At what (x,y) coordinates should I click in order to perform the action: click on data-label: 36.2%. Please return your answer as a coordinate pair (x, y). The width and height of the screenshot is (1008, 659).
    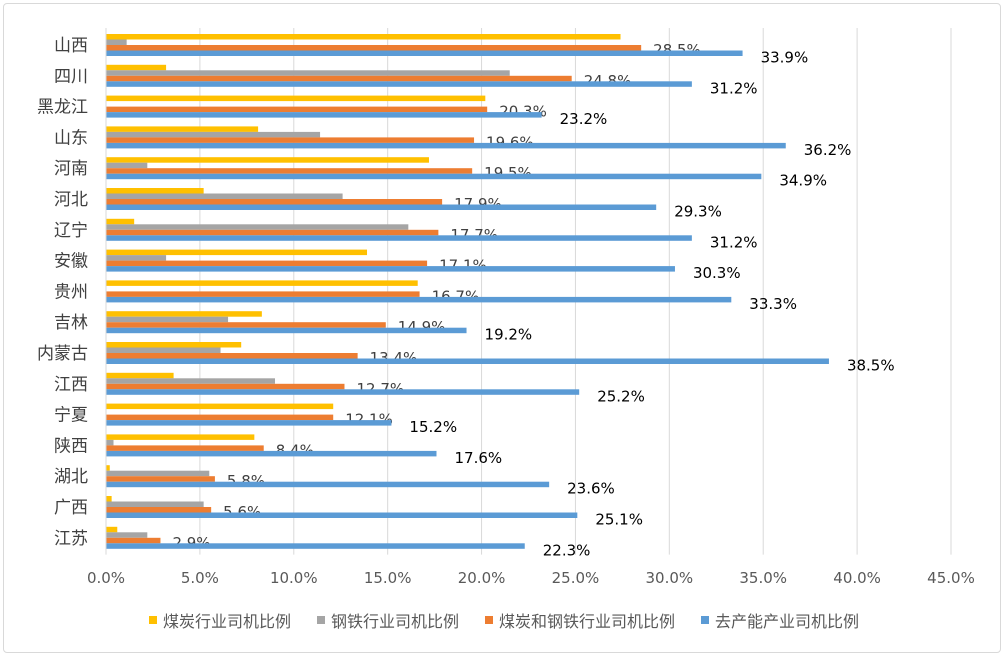
    Looking at the image, I should click on (828, 150).